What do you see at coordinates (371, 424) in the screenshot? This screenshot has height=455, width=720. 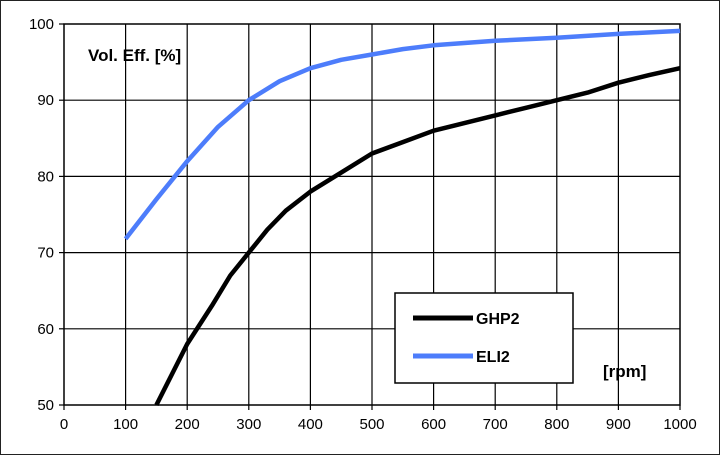 I see `x-tick-label: 500` at bounding box center [371, 424].